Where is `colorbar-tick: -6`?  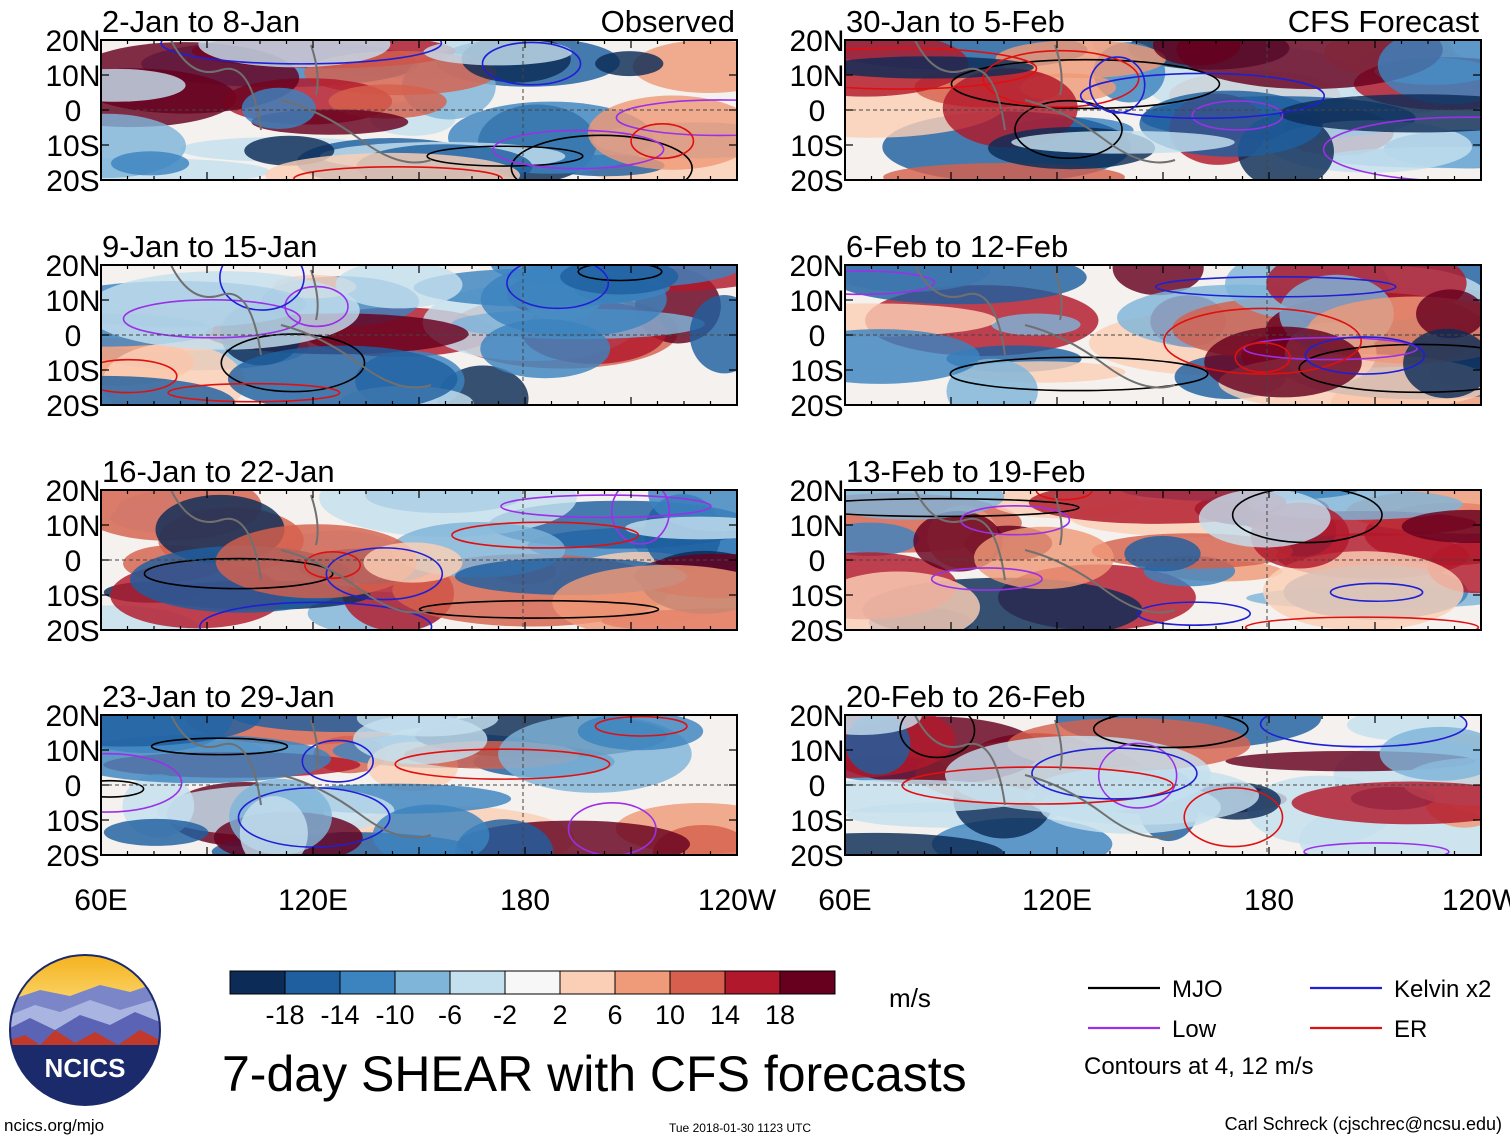 colorbar-tick: -6 is located at coordinates (450, 1015).